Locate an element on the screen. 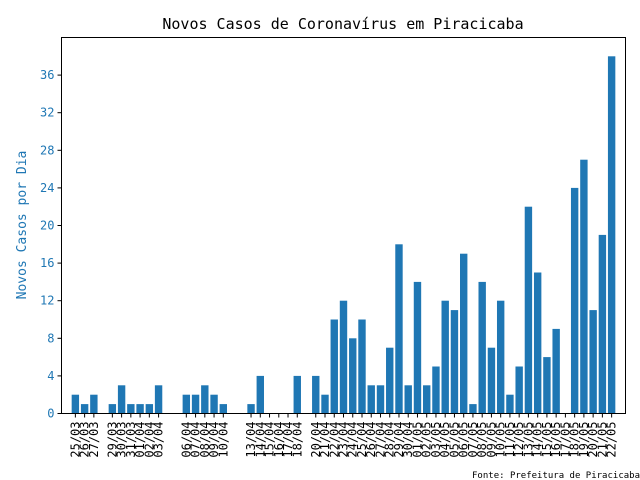 Image resolution: width=640 pixels, height=480 pixels. x-tick-label: 29/04 is located at coordinates (399, 440).